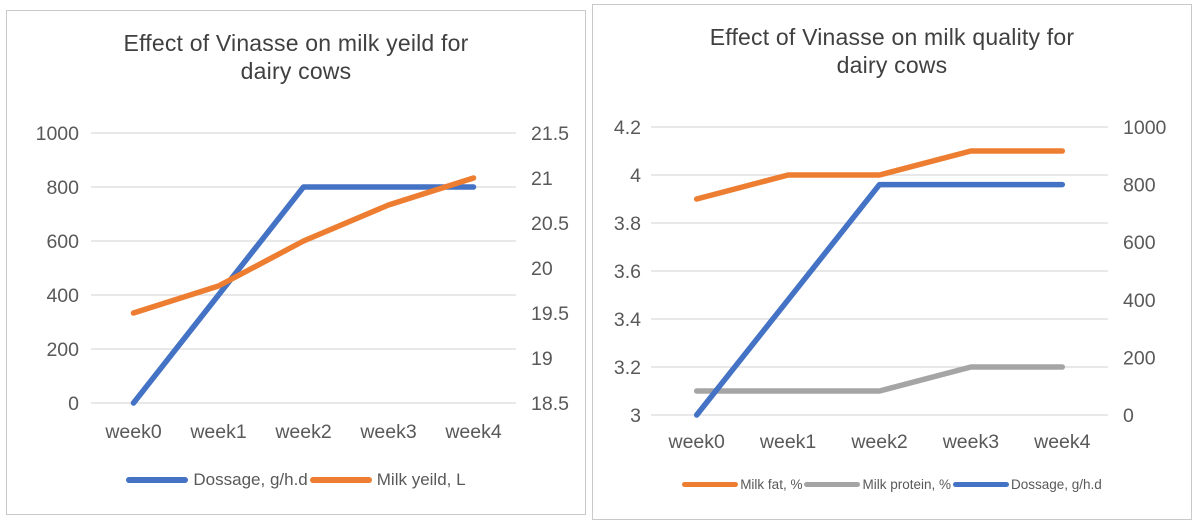 The height and width of the screenshot is (531, 1200). I want to click on legend-item: Milk protein, %, so click(877, 484).